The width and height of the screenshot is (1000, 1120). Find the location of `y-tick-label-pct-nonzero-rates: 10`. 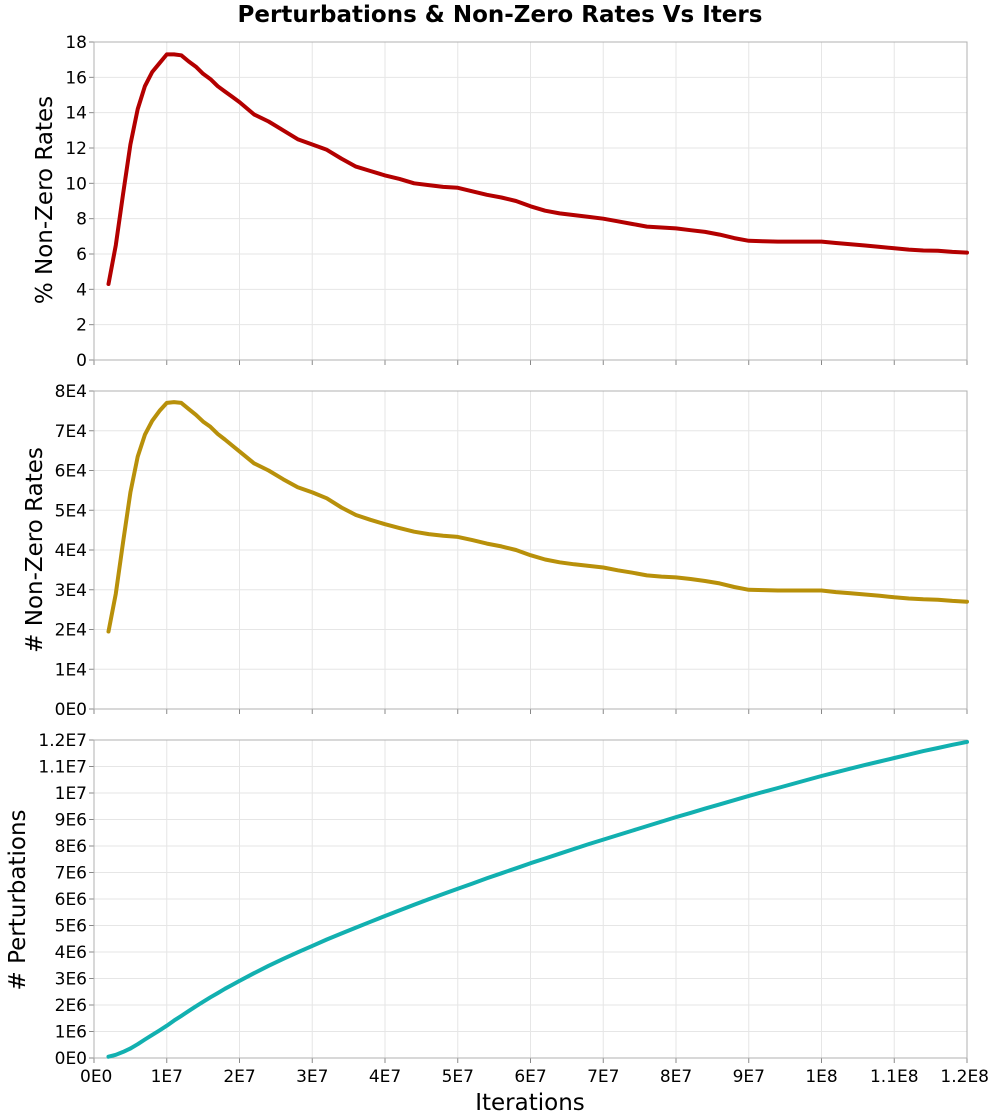

y-tick-label-pct-nonzero-rates: 10 is located at coordinates (76, 184).